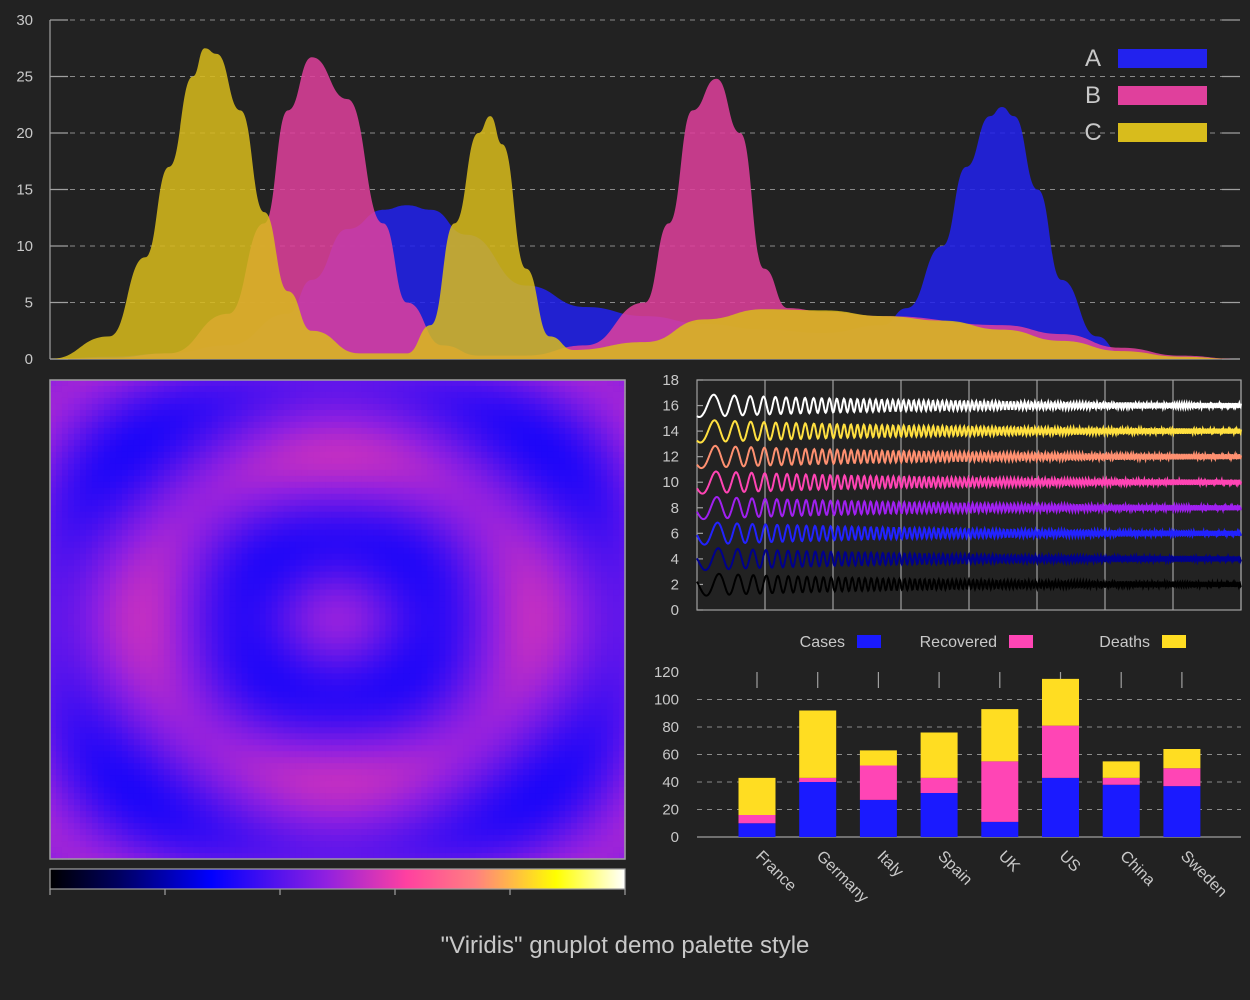 The width and height of the screenshot is (1250, 1000). I want to click on bar-US-Recovered, so click(1060, 751).